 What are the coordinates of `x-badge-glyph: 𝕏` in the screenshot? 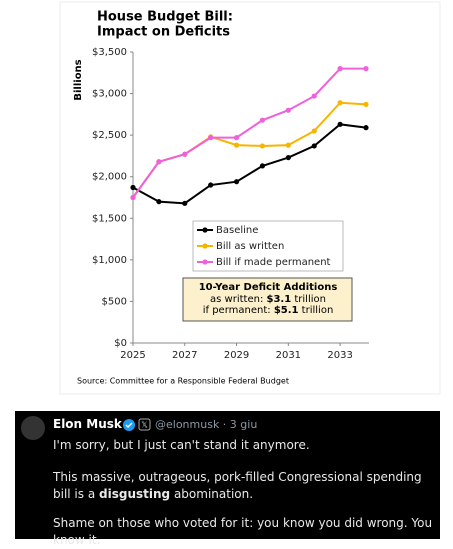 It's located at (144, 425).